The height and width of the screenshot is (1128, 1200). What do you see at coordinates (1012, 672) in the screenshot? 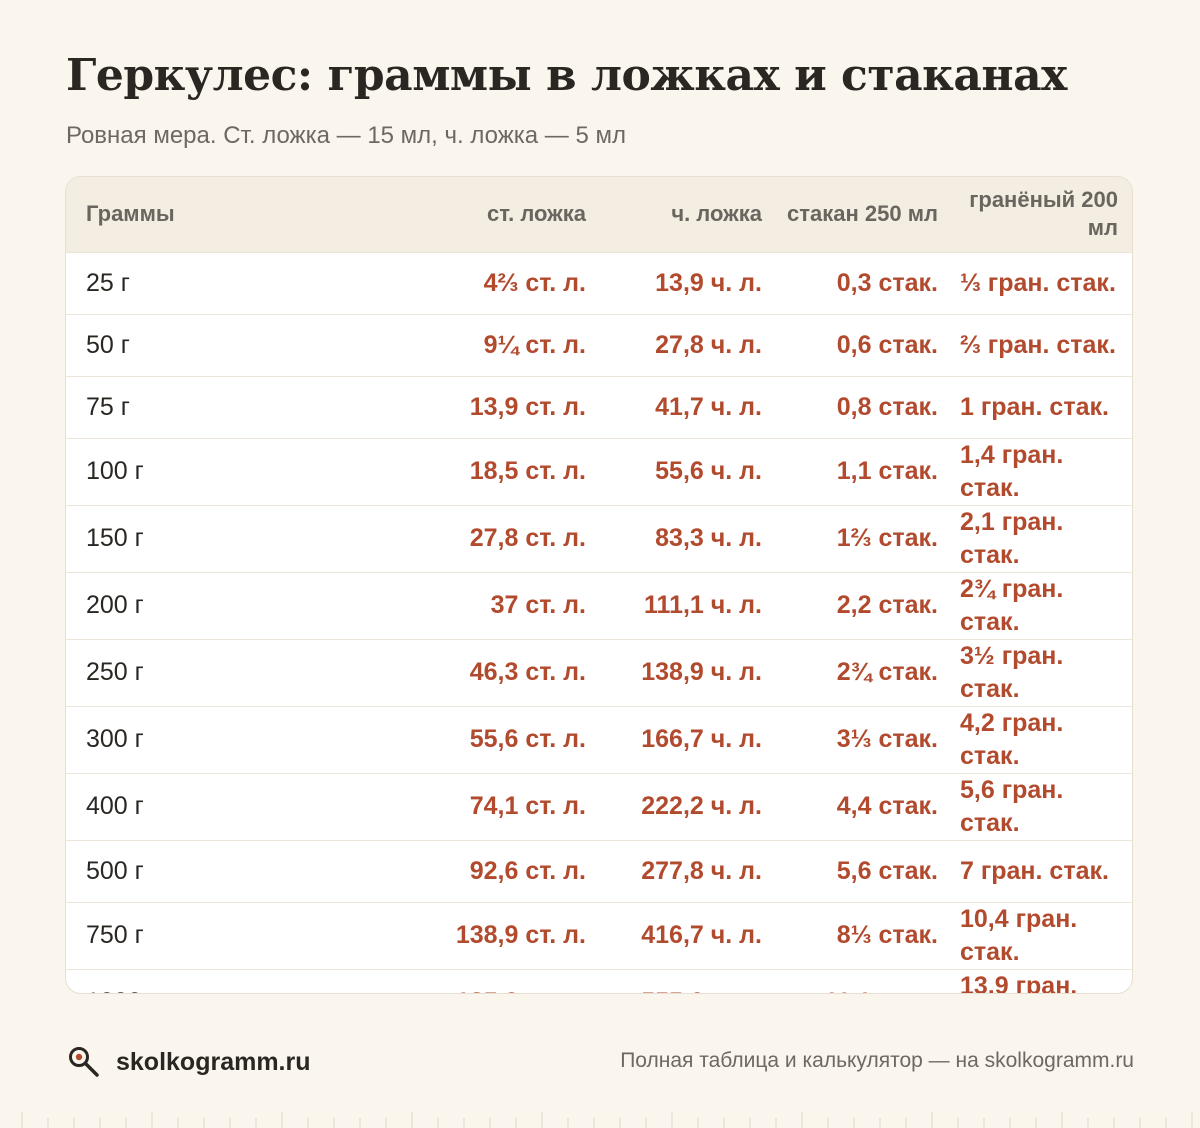
I see `cell-faceted-glass-200: 3½ гран. стак.` at bounding box center [1012, 672].